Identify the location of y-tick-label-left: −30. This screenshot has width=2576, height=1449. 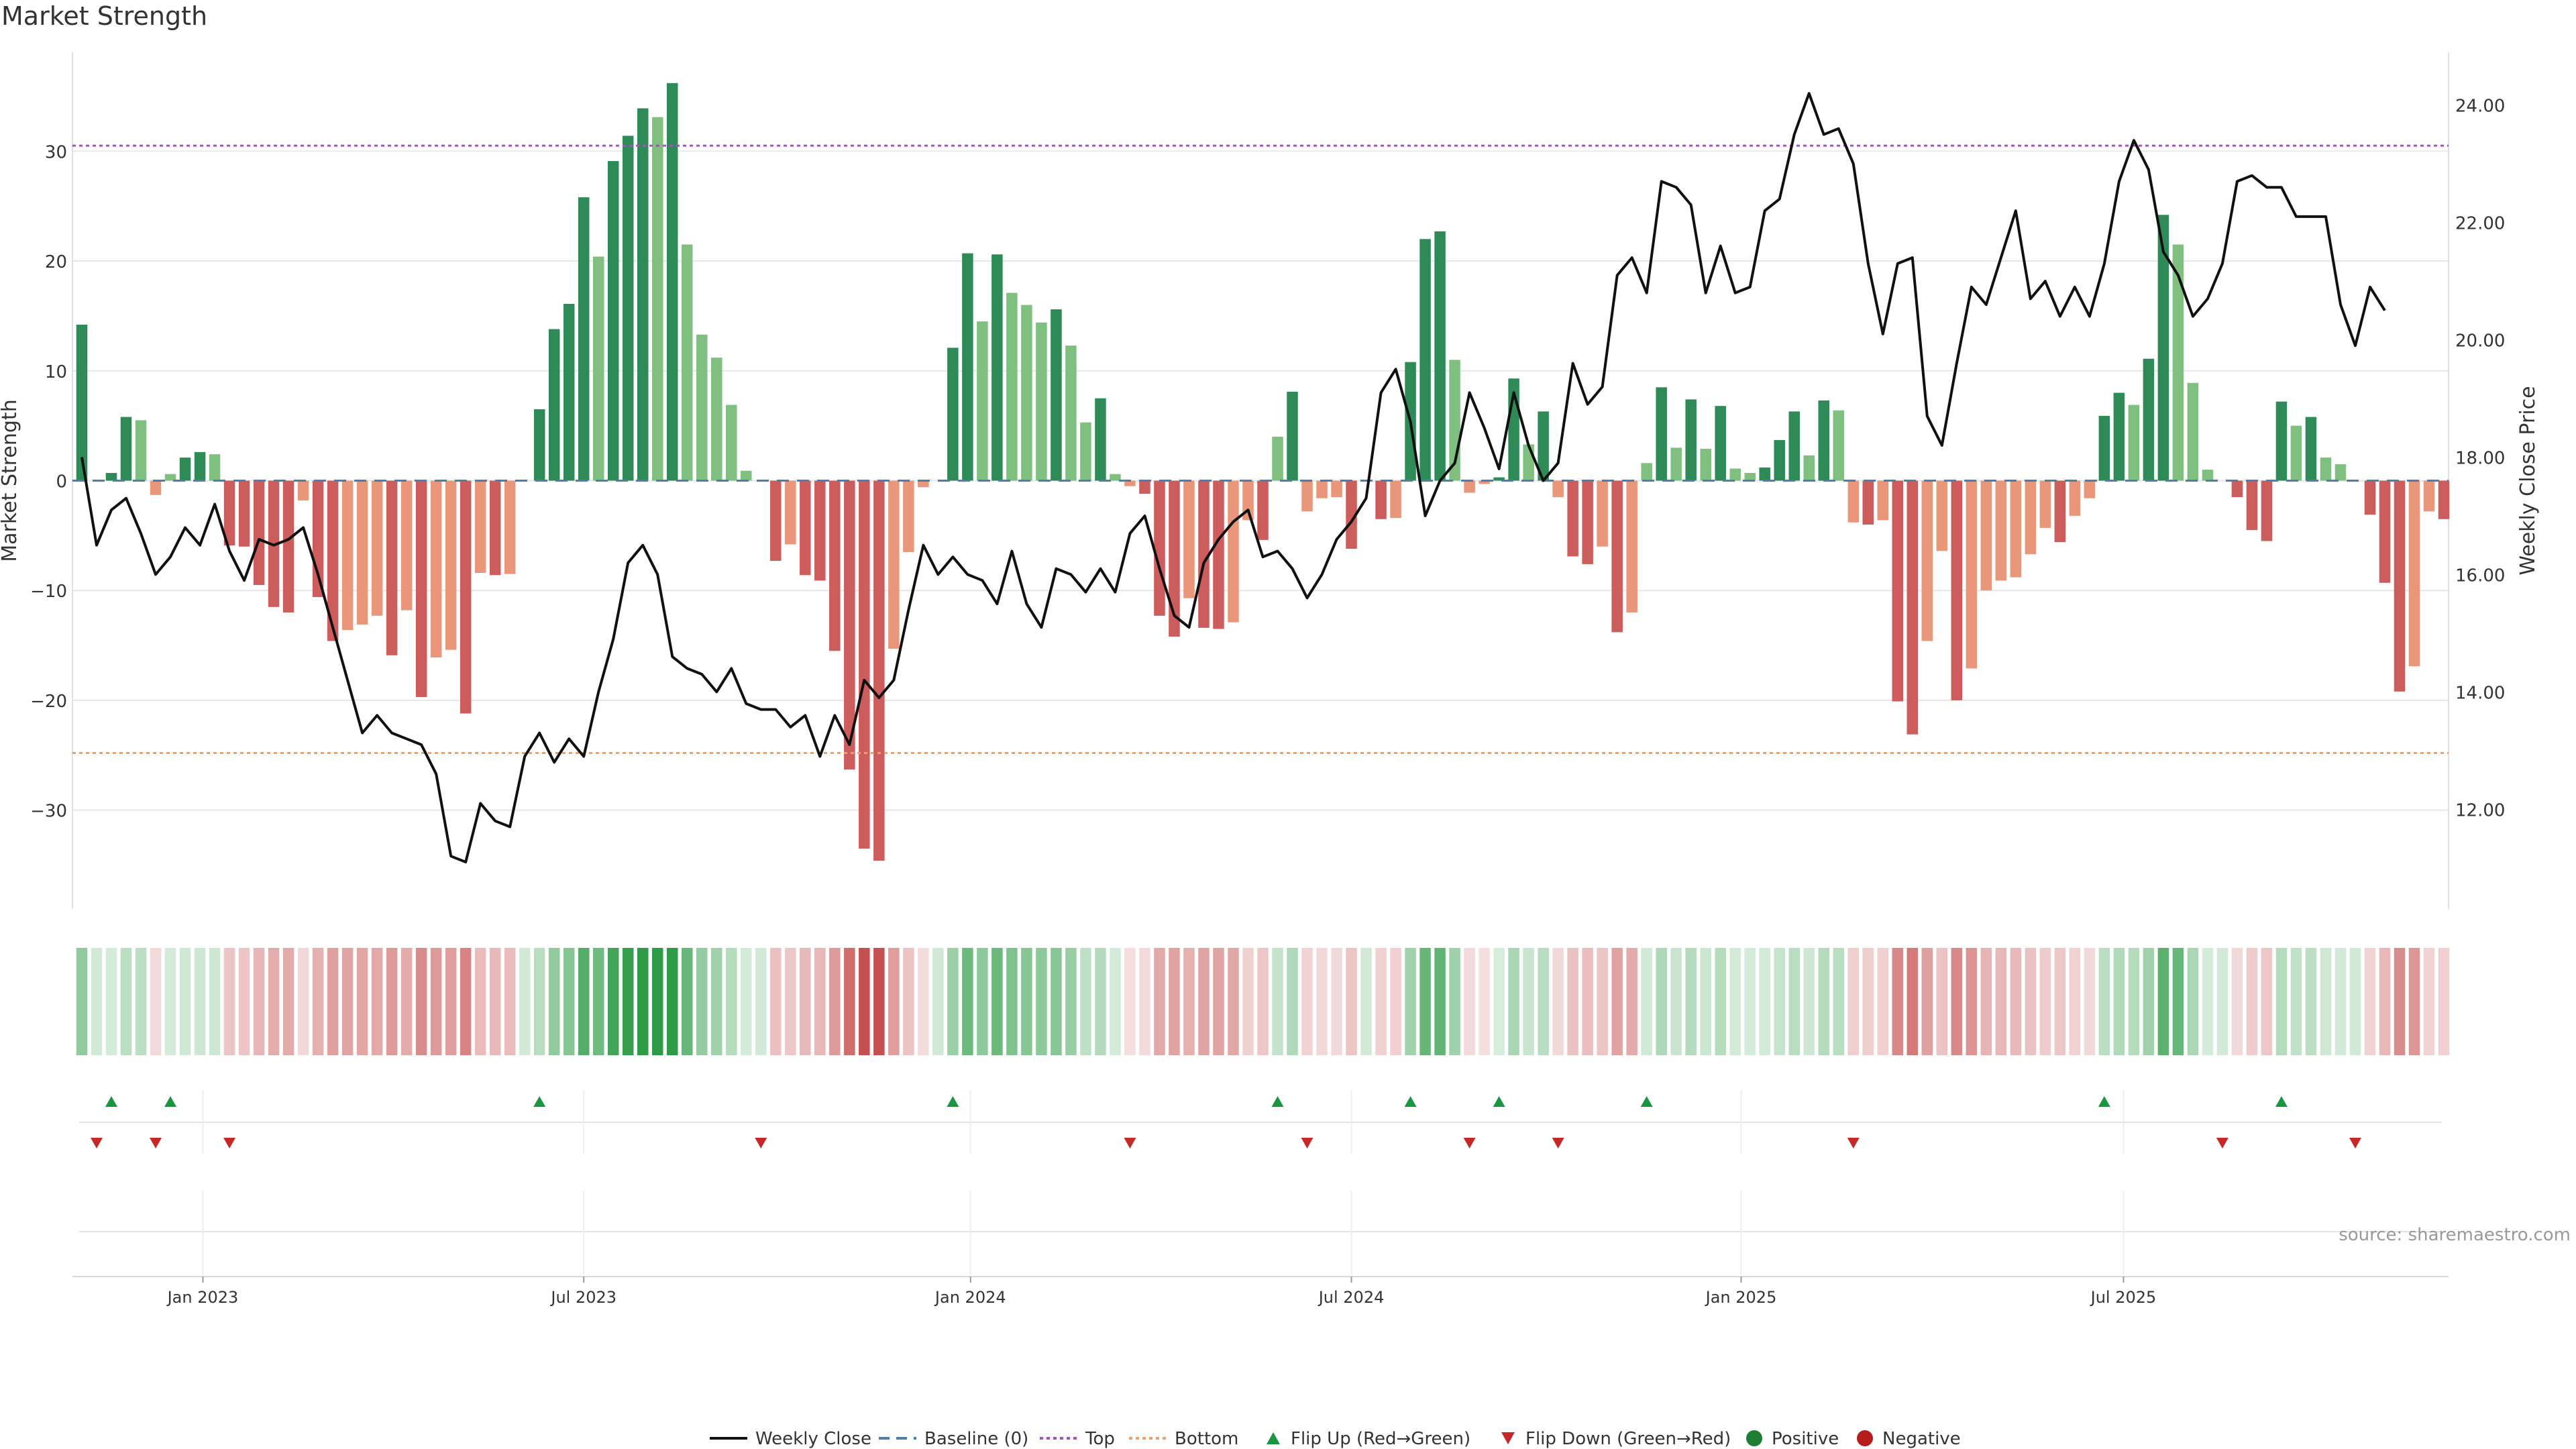
(48, 812).